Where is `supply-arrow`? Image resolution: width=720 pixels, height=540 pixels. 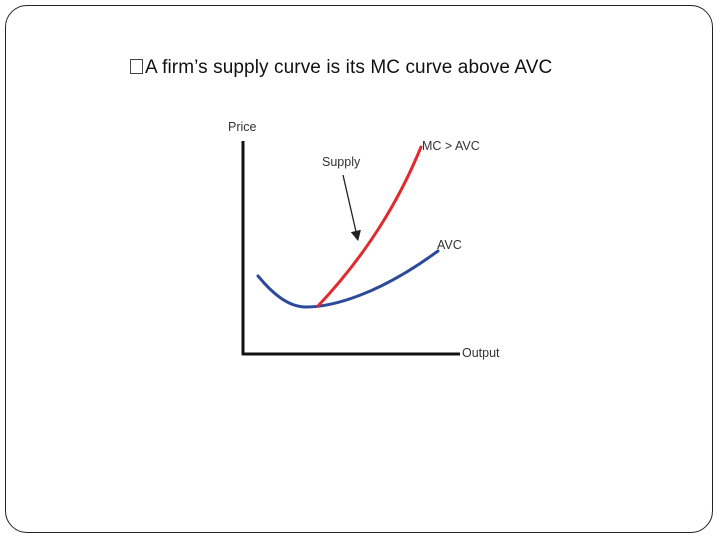
supply-arrow is located at coordinates (351, 208).